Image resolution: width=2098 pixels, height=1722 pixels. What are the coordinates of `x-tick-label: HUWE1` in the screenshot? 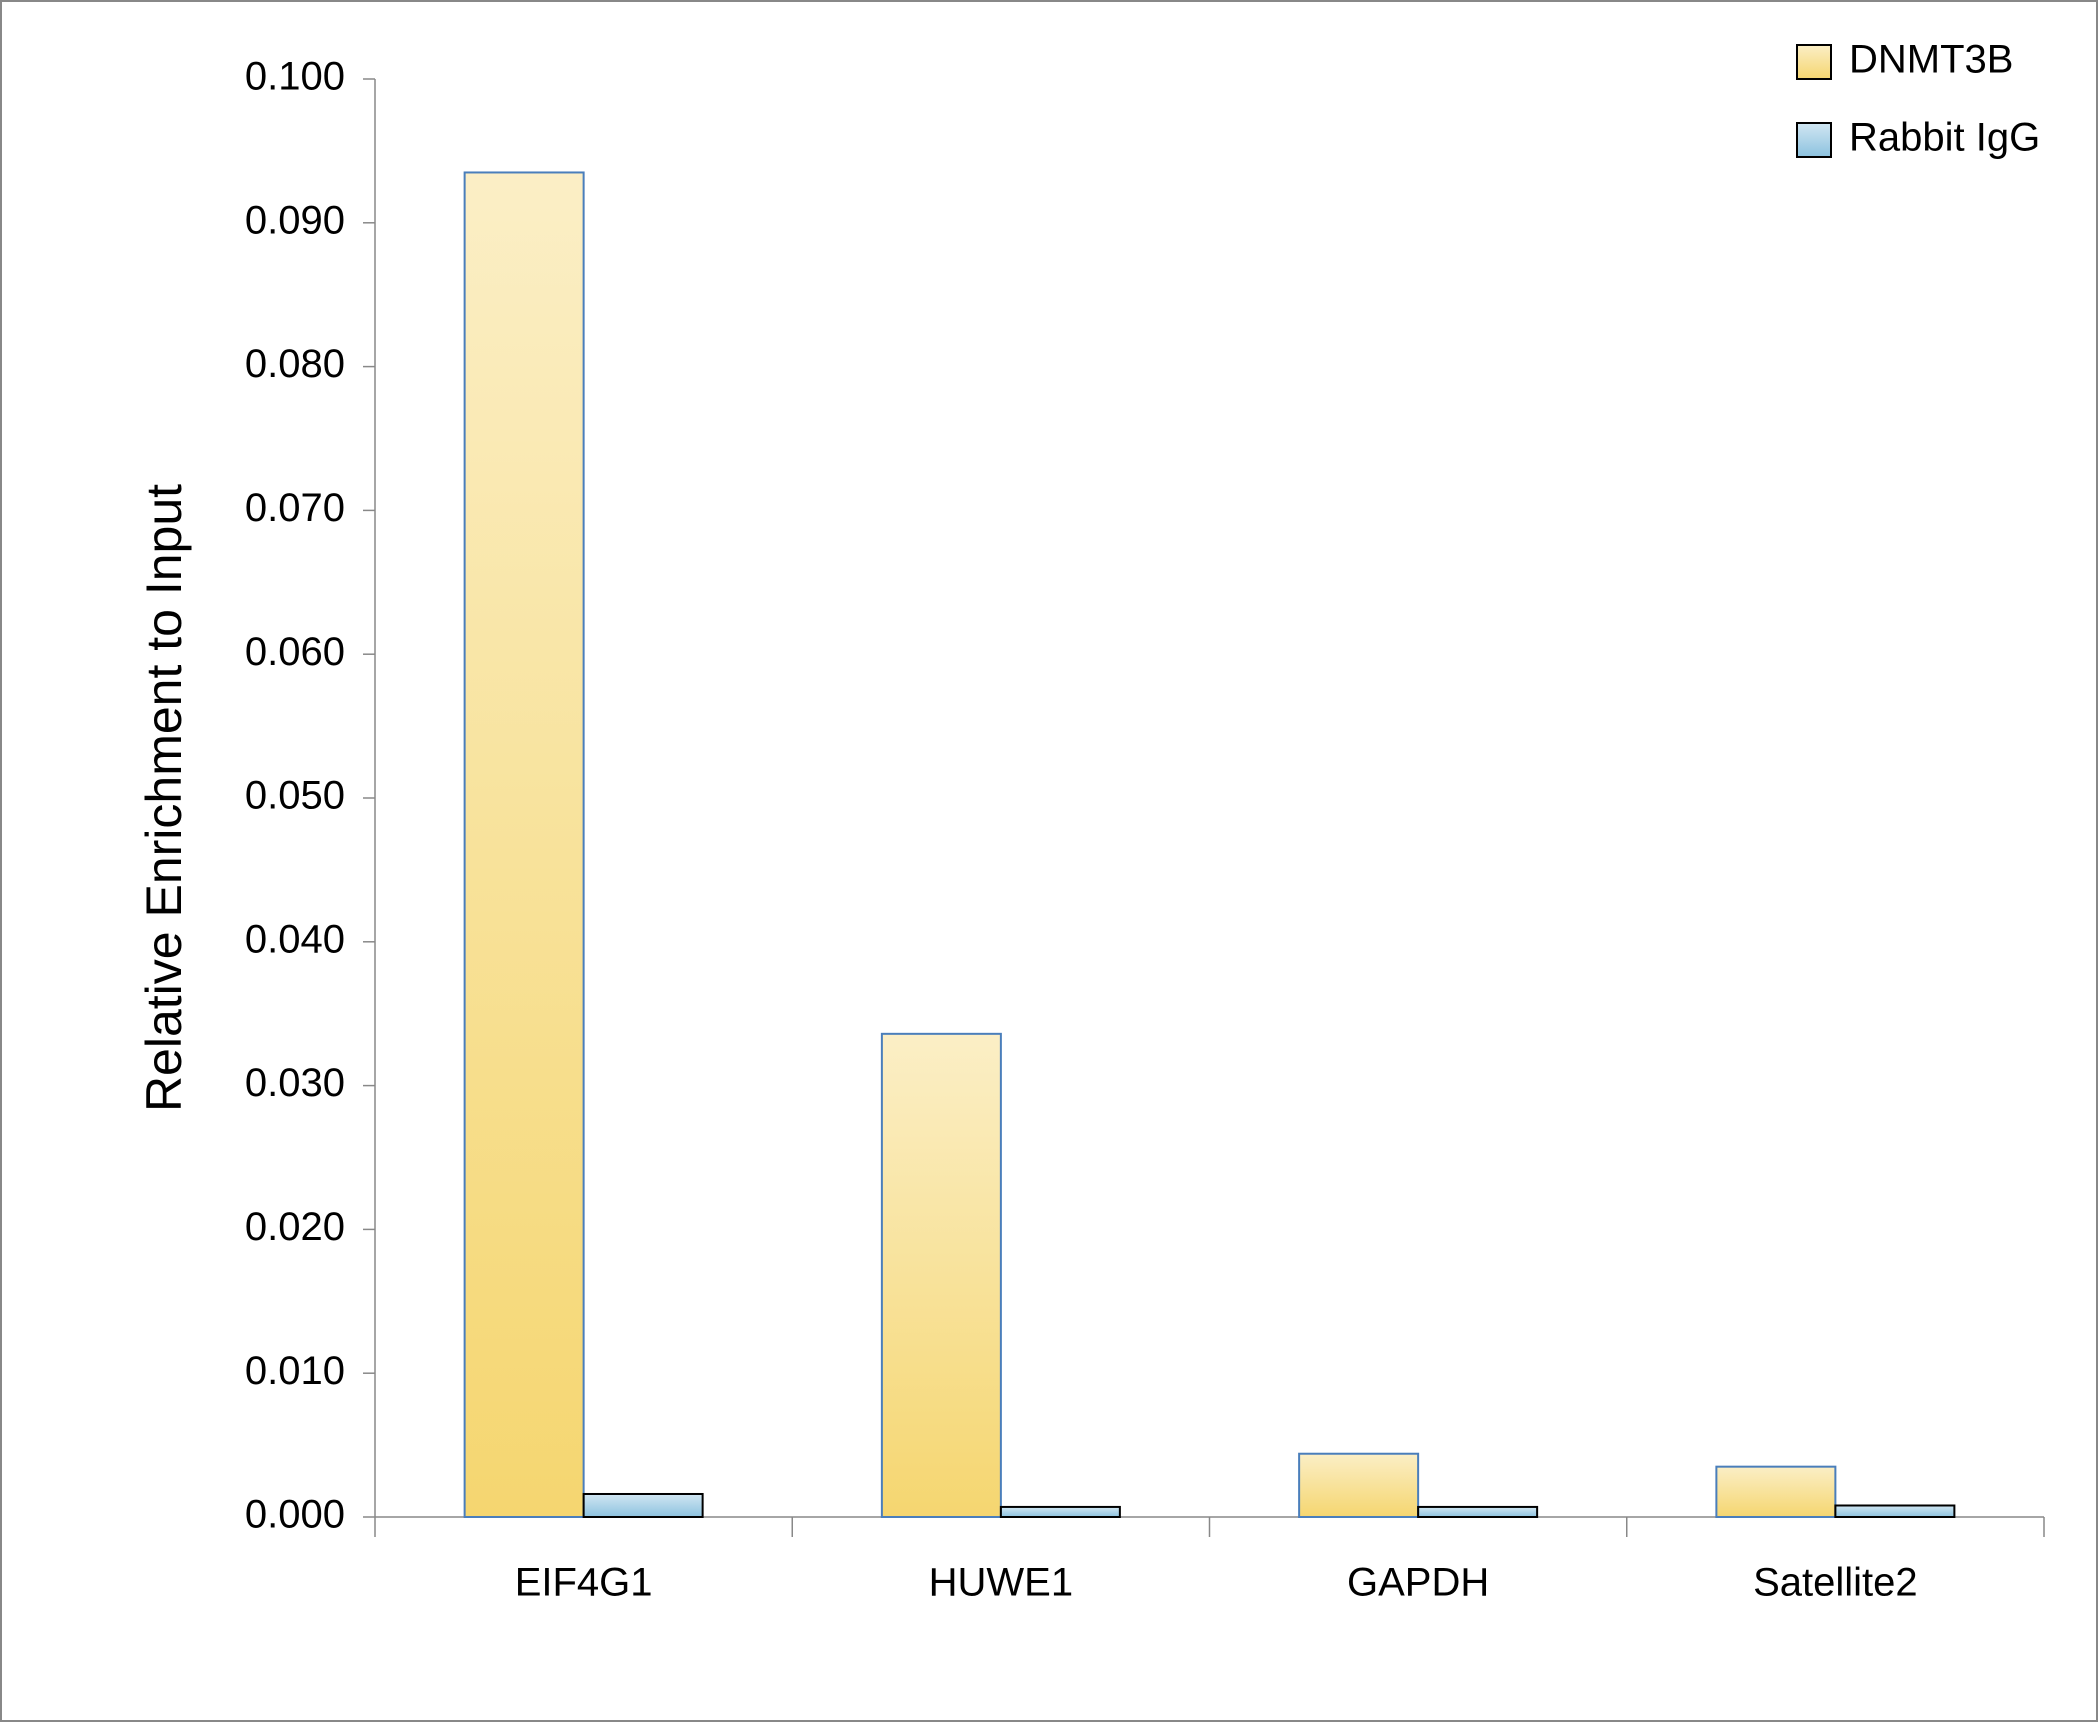 It's located at (1001, 1583).